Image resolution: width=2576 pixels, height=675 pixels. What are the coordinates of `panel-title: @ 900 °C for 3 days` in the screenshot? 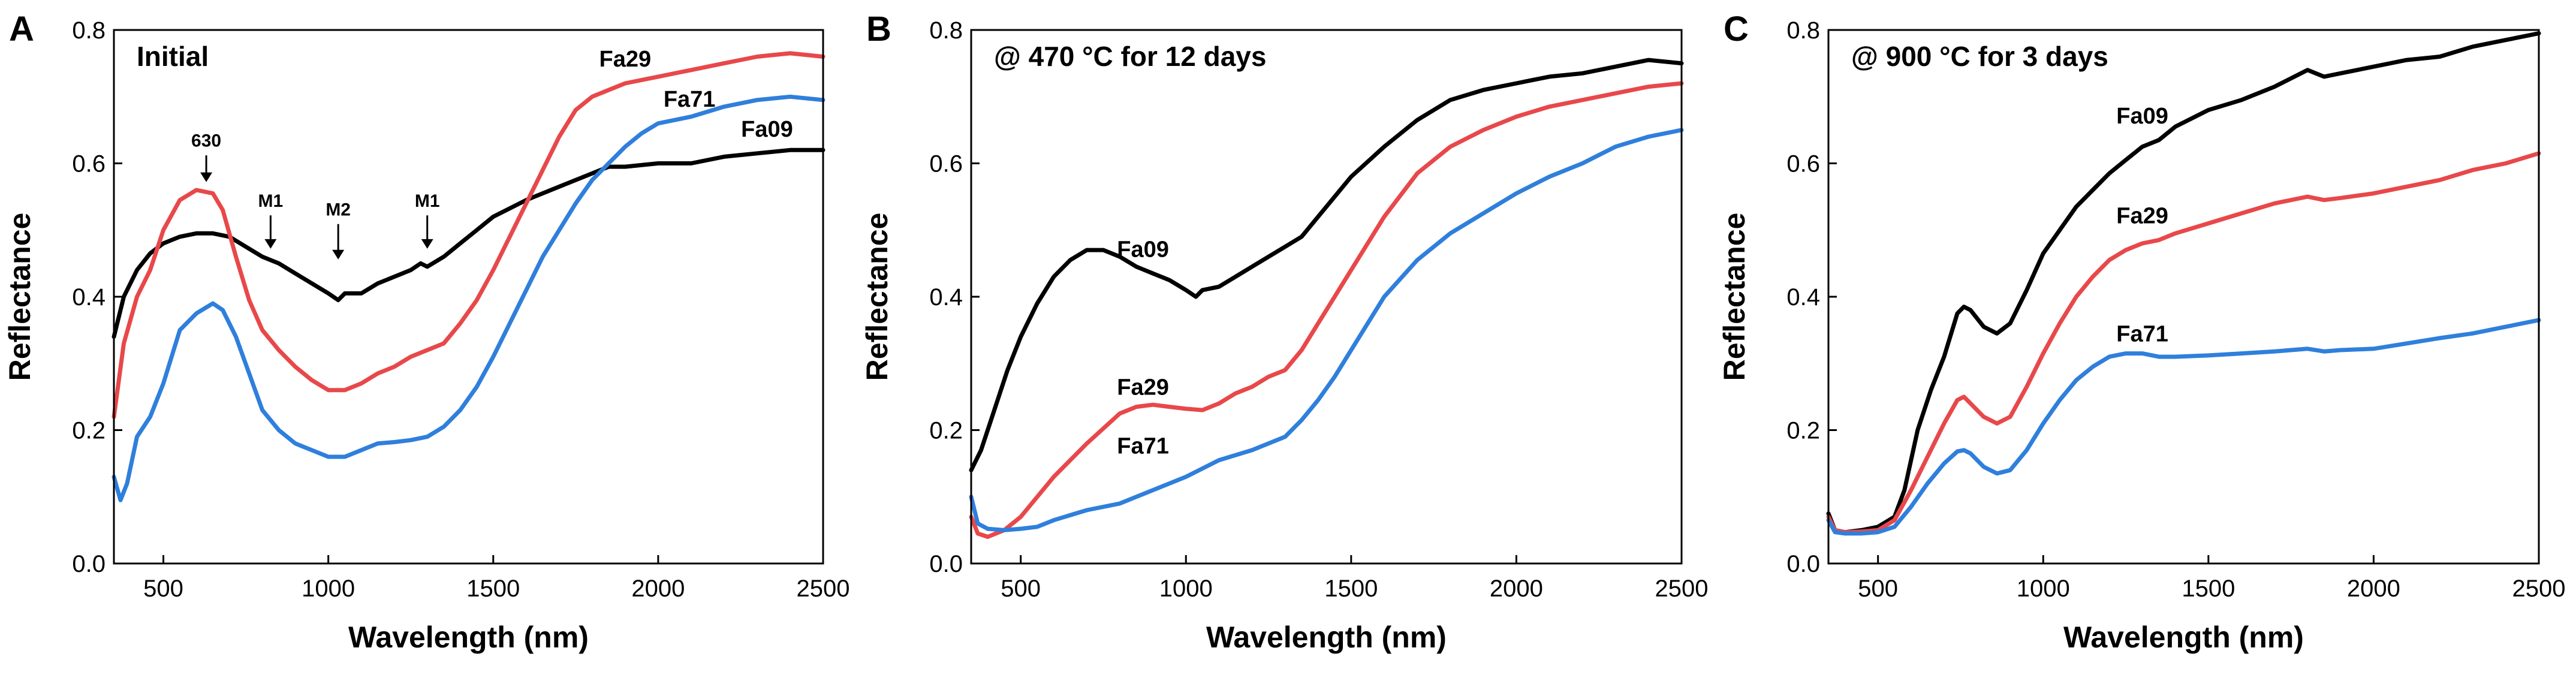 It's located at (1979, 57).